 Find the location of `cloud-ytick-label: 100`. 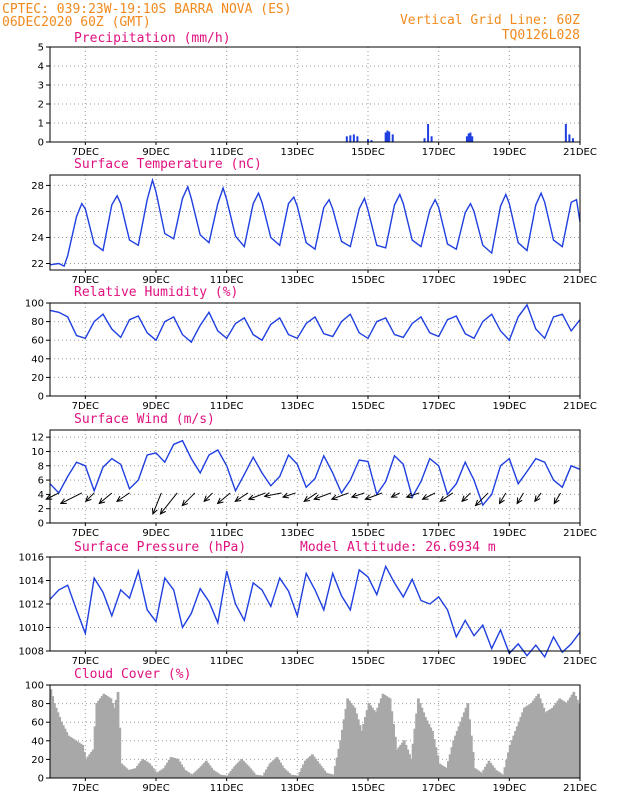

cloud-ytick-label: 100 is located at coordinates (34, 686).